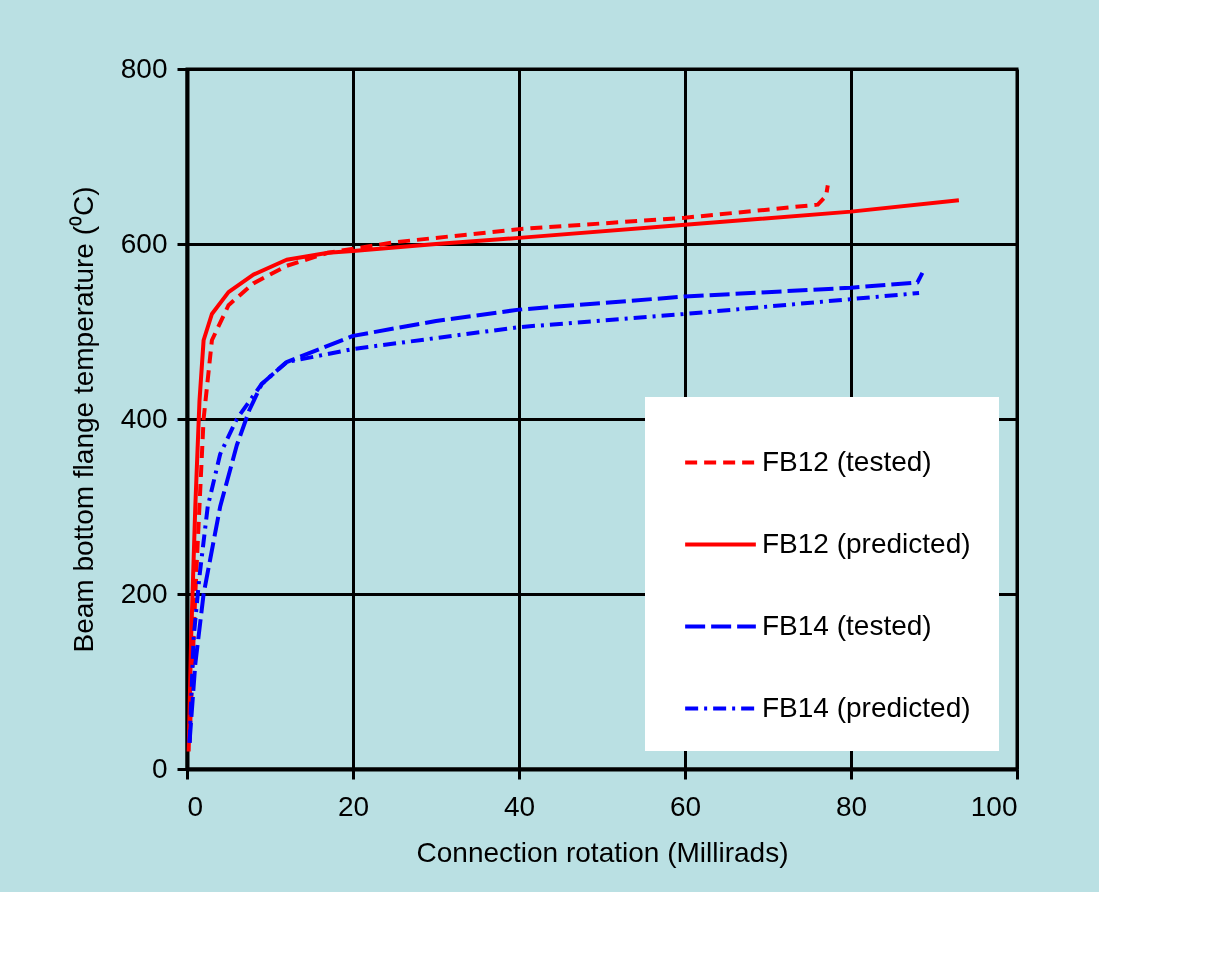 The width and height of the screenshot is (1215, 964). What do you see at coordinates (519, 806) in the screenshot?
I see `x-tick-label: 40` at bounding box center [519, 806].